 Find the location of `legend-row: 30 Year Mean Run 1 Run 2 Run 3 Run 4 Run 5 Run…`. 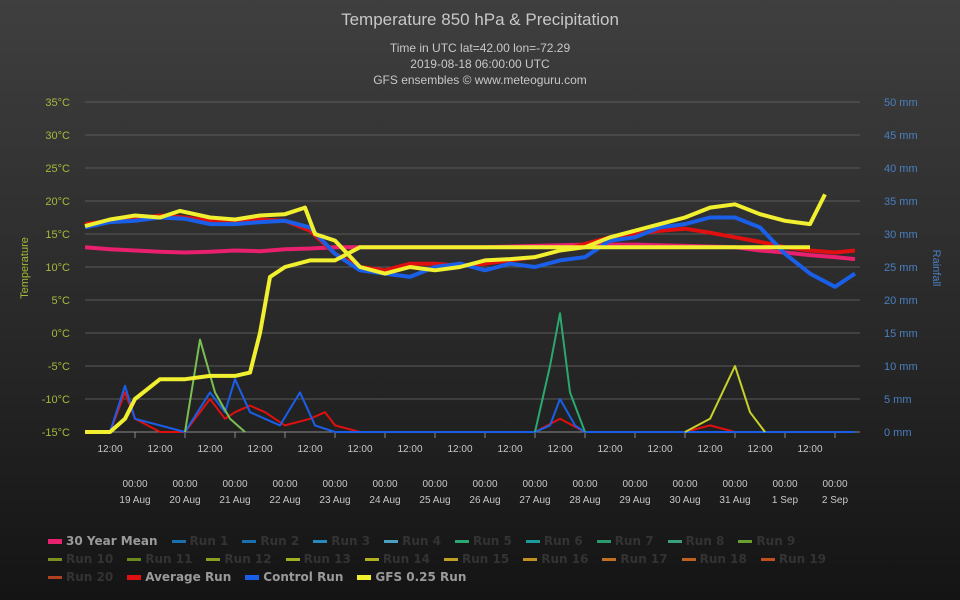

legend-row: 30 Year Mean Run 1 Run 2 Run 3 Run 4 Run 5 Run… is located at coordinates (498, 543).